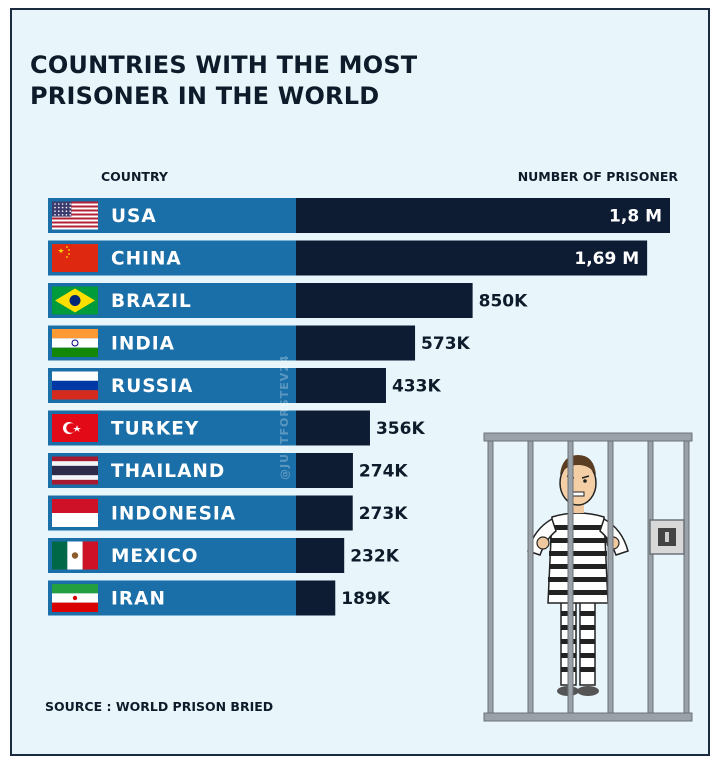 The image size is (720, 762). Describe the element at coordinates (356, 343) in the screenshot. I see `value-bar-india` at that location.